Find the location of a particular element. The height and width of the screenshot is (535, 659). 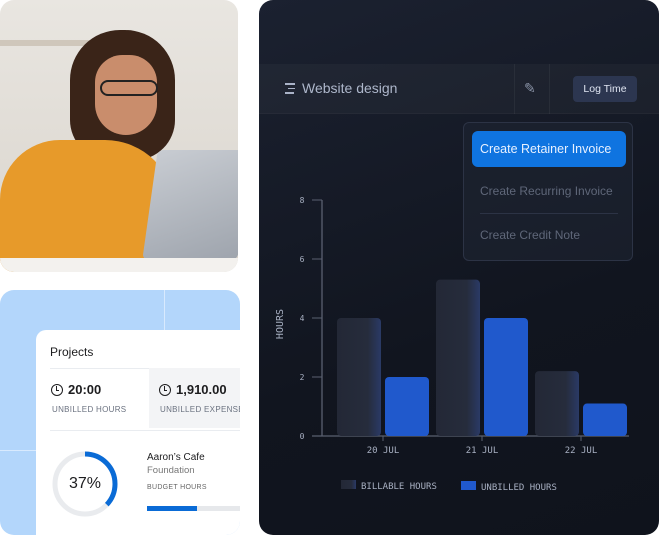

log-time-button: Log Time is located at coordinates (605, 89).